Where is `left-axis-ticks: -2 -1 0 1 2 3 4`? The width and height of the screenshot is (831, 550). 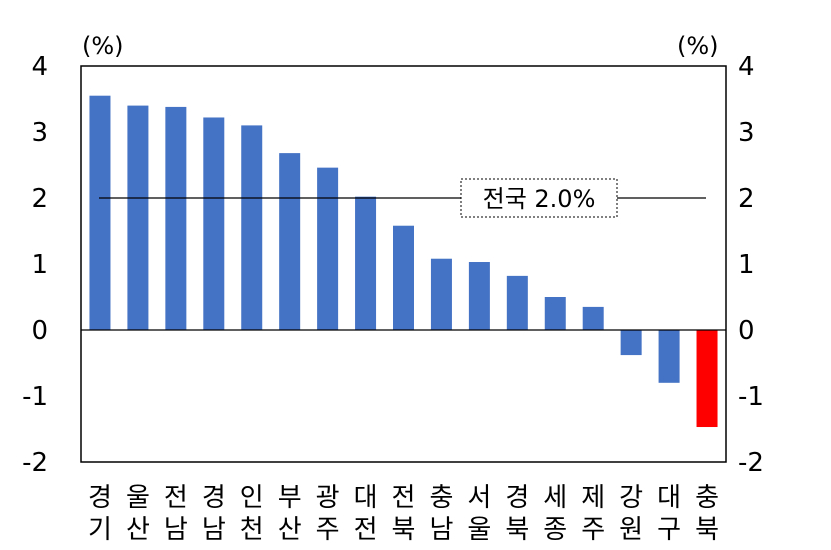
left-axis-ticks: -2 -1 0 1 2 3 4 is located at coordinates (35, 265).